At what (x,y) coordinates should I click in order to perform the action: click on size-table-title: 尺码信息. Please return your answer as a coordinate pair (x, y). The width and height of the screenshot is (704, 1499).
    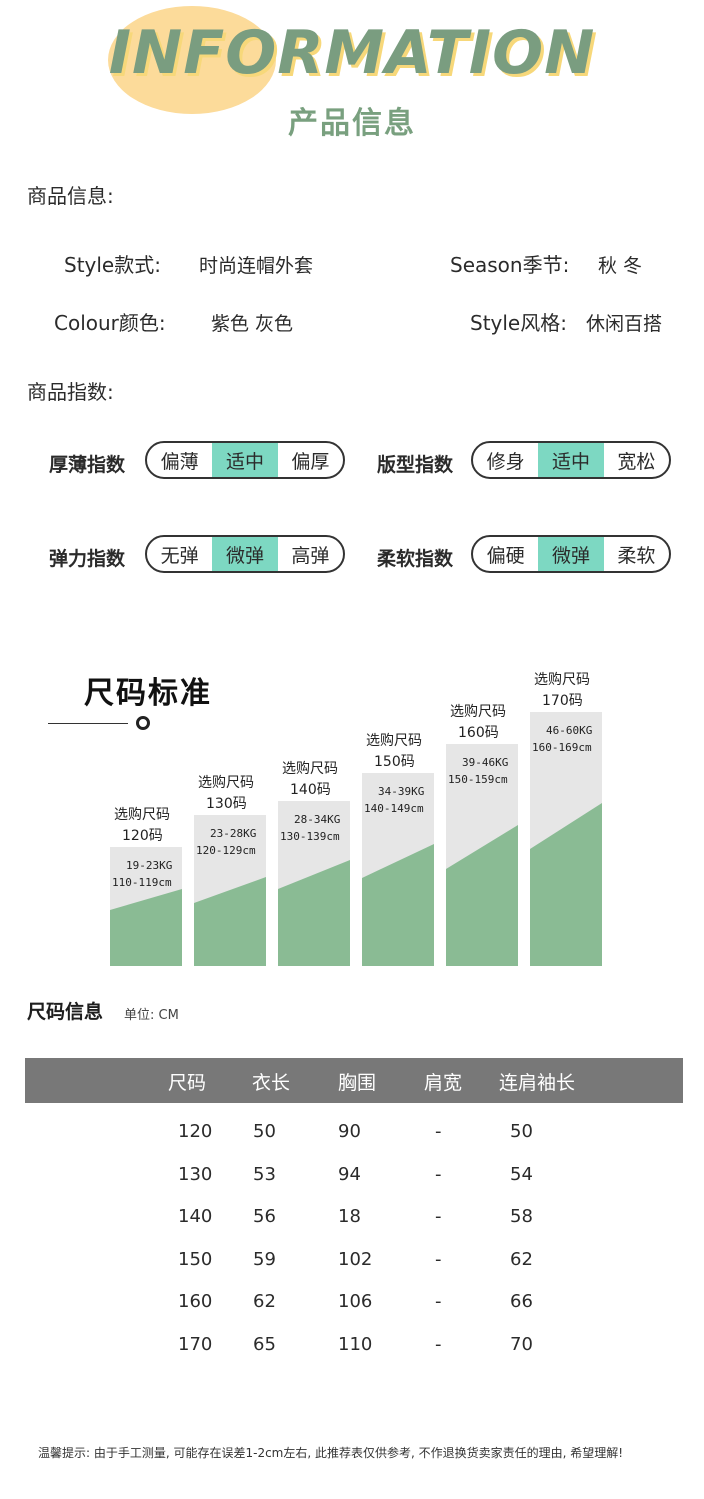
    Looking at the image, I should click on (65, 1012).